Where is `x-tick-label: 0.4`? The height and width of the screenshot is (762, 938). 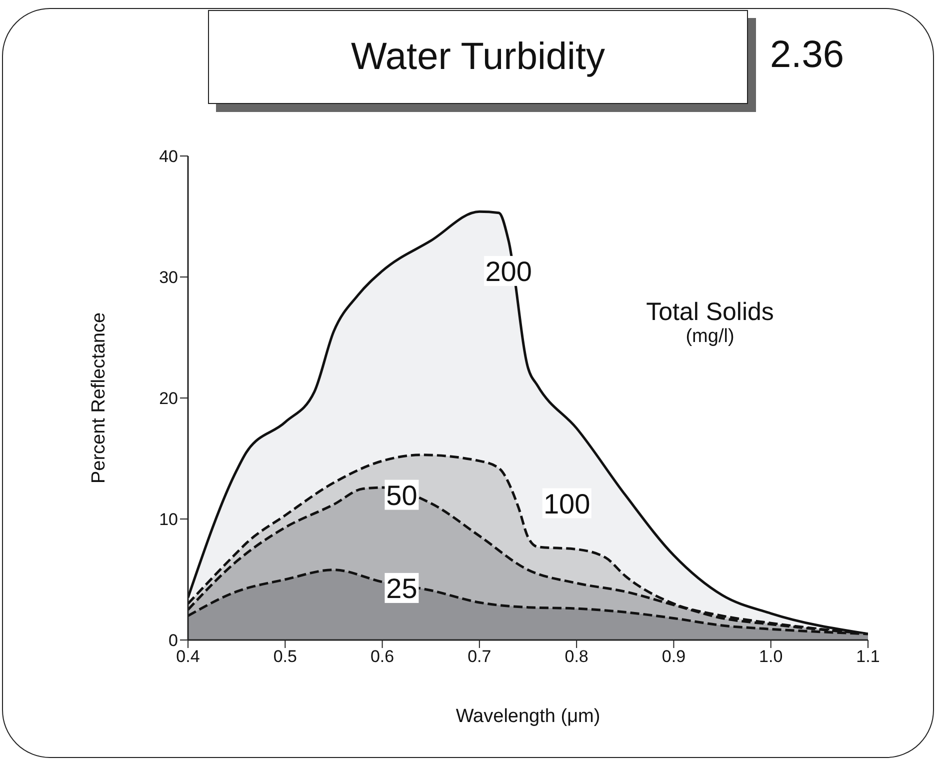 x-tick-label: 0.4 is located at coordinates (188, 656).